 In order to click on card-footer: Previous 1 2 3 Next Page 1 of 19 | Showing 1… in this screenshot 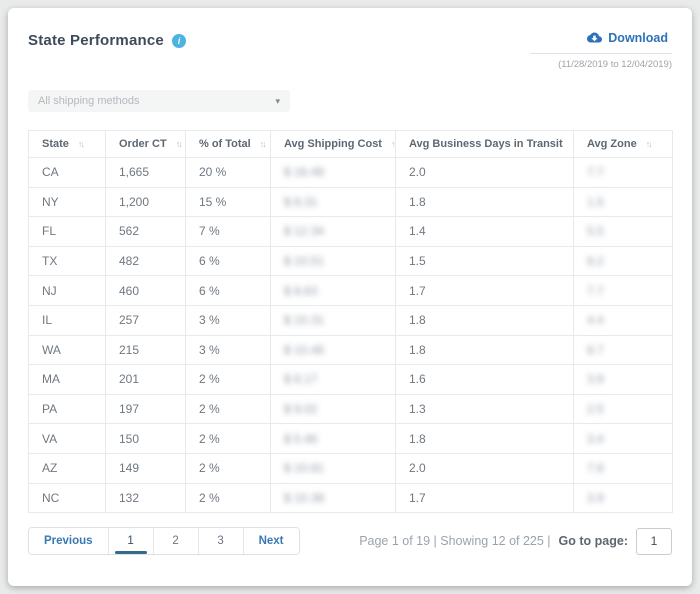, I will do `click(350, 541)`.